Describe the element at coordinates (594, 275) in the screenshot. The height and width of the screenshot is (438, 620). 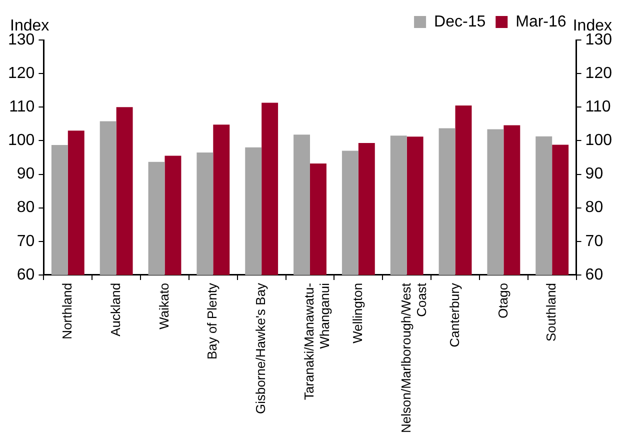
I see `y2-tick-label: 60` at that location.